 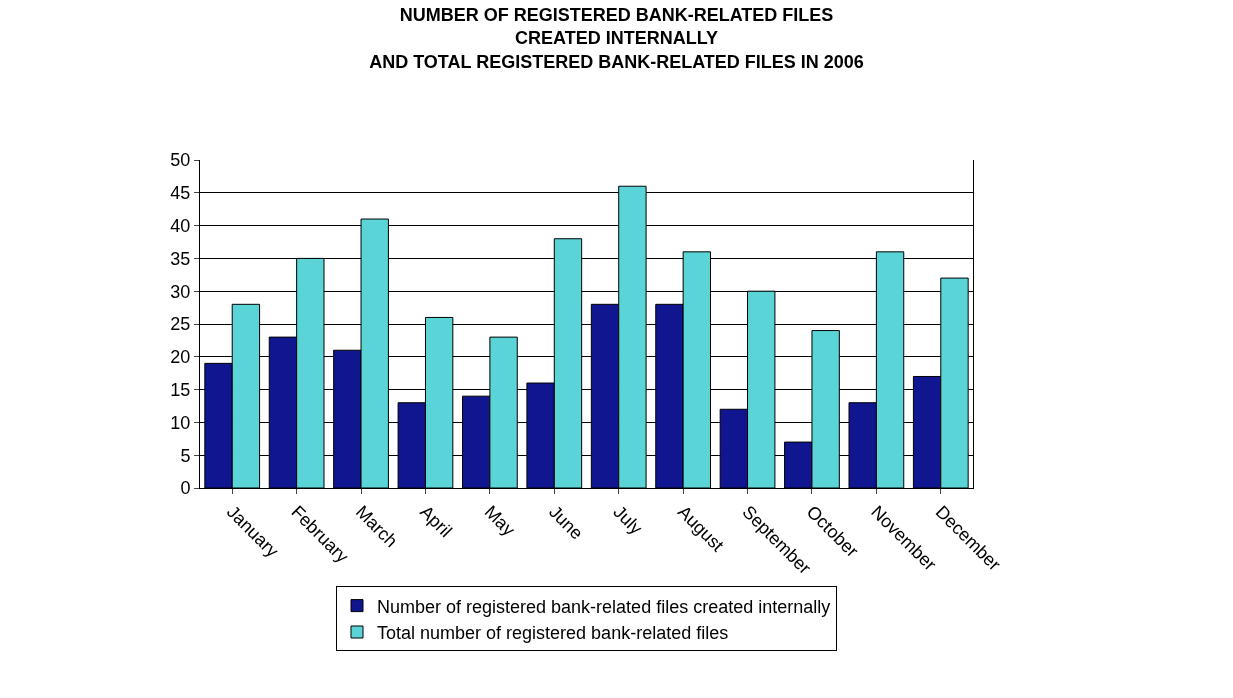 What do you see at coordinates (180, 389) in the screenshot?
I see `y-tick-label: 15` at bounding box center [180, 389].